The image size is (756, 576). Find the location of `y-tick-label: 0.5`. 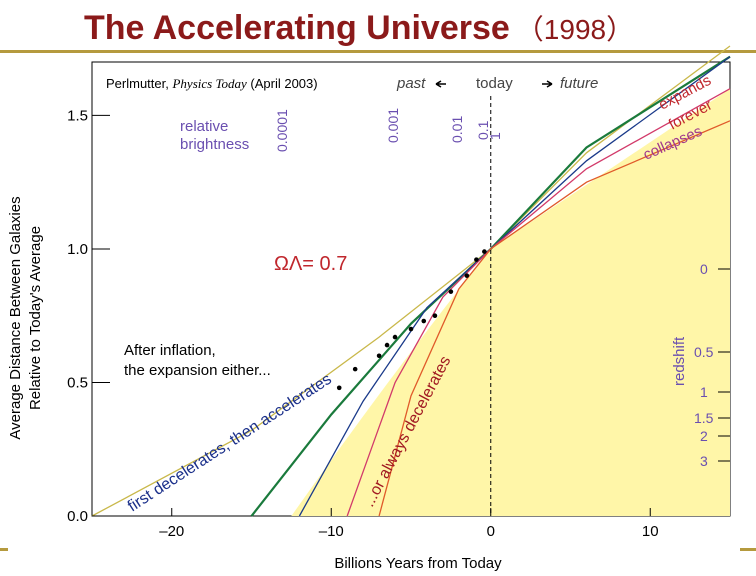

y-tick-label: 0.5 is located at coordinates (77, 382).